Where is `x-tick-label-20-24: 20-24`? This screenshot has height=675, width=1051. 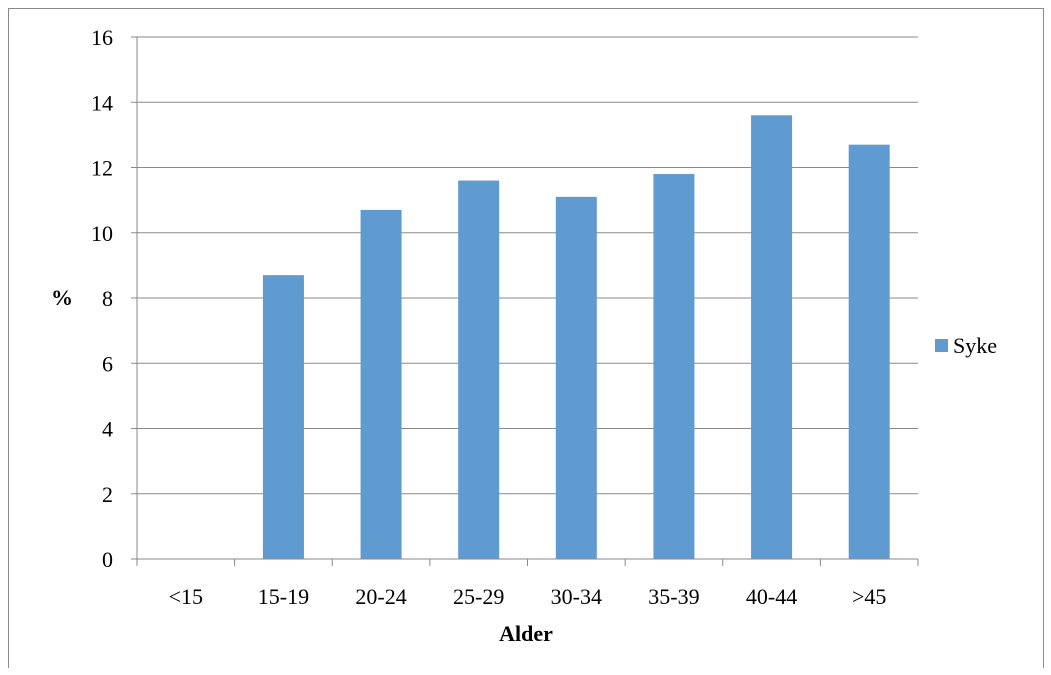 x-tick-label-20-24: 20-24 is located at coordinates (380, 596).